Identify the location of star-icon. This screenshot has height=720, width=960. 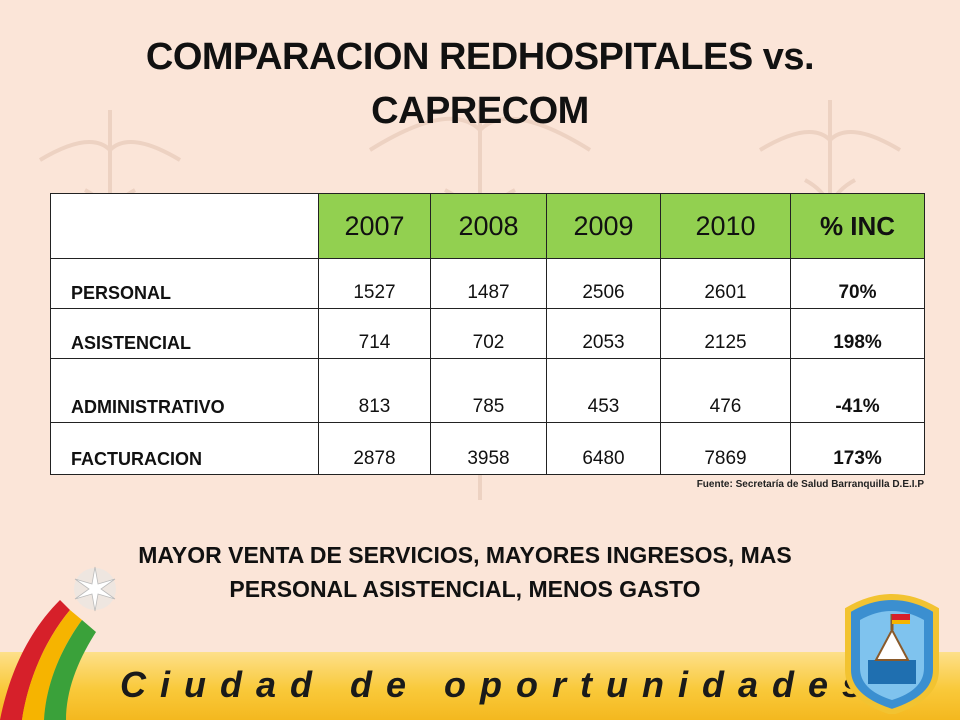
(95, 589).